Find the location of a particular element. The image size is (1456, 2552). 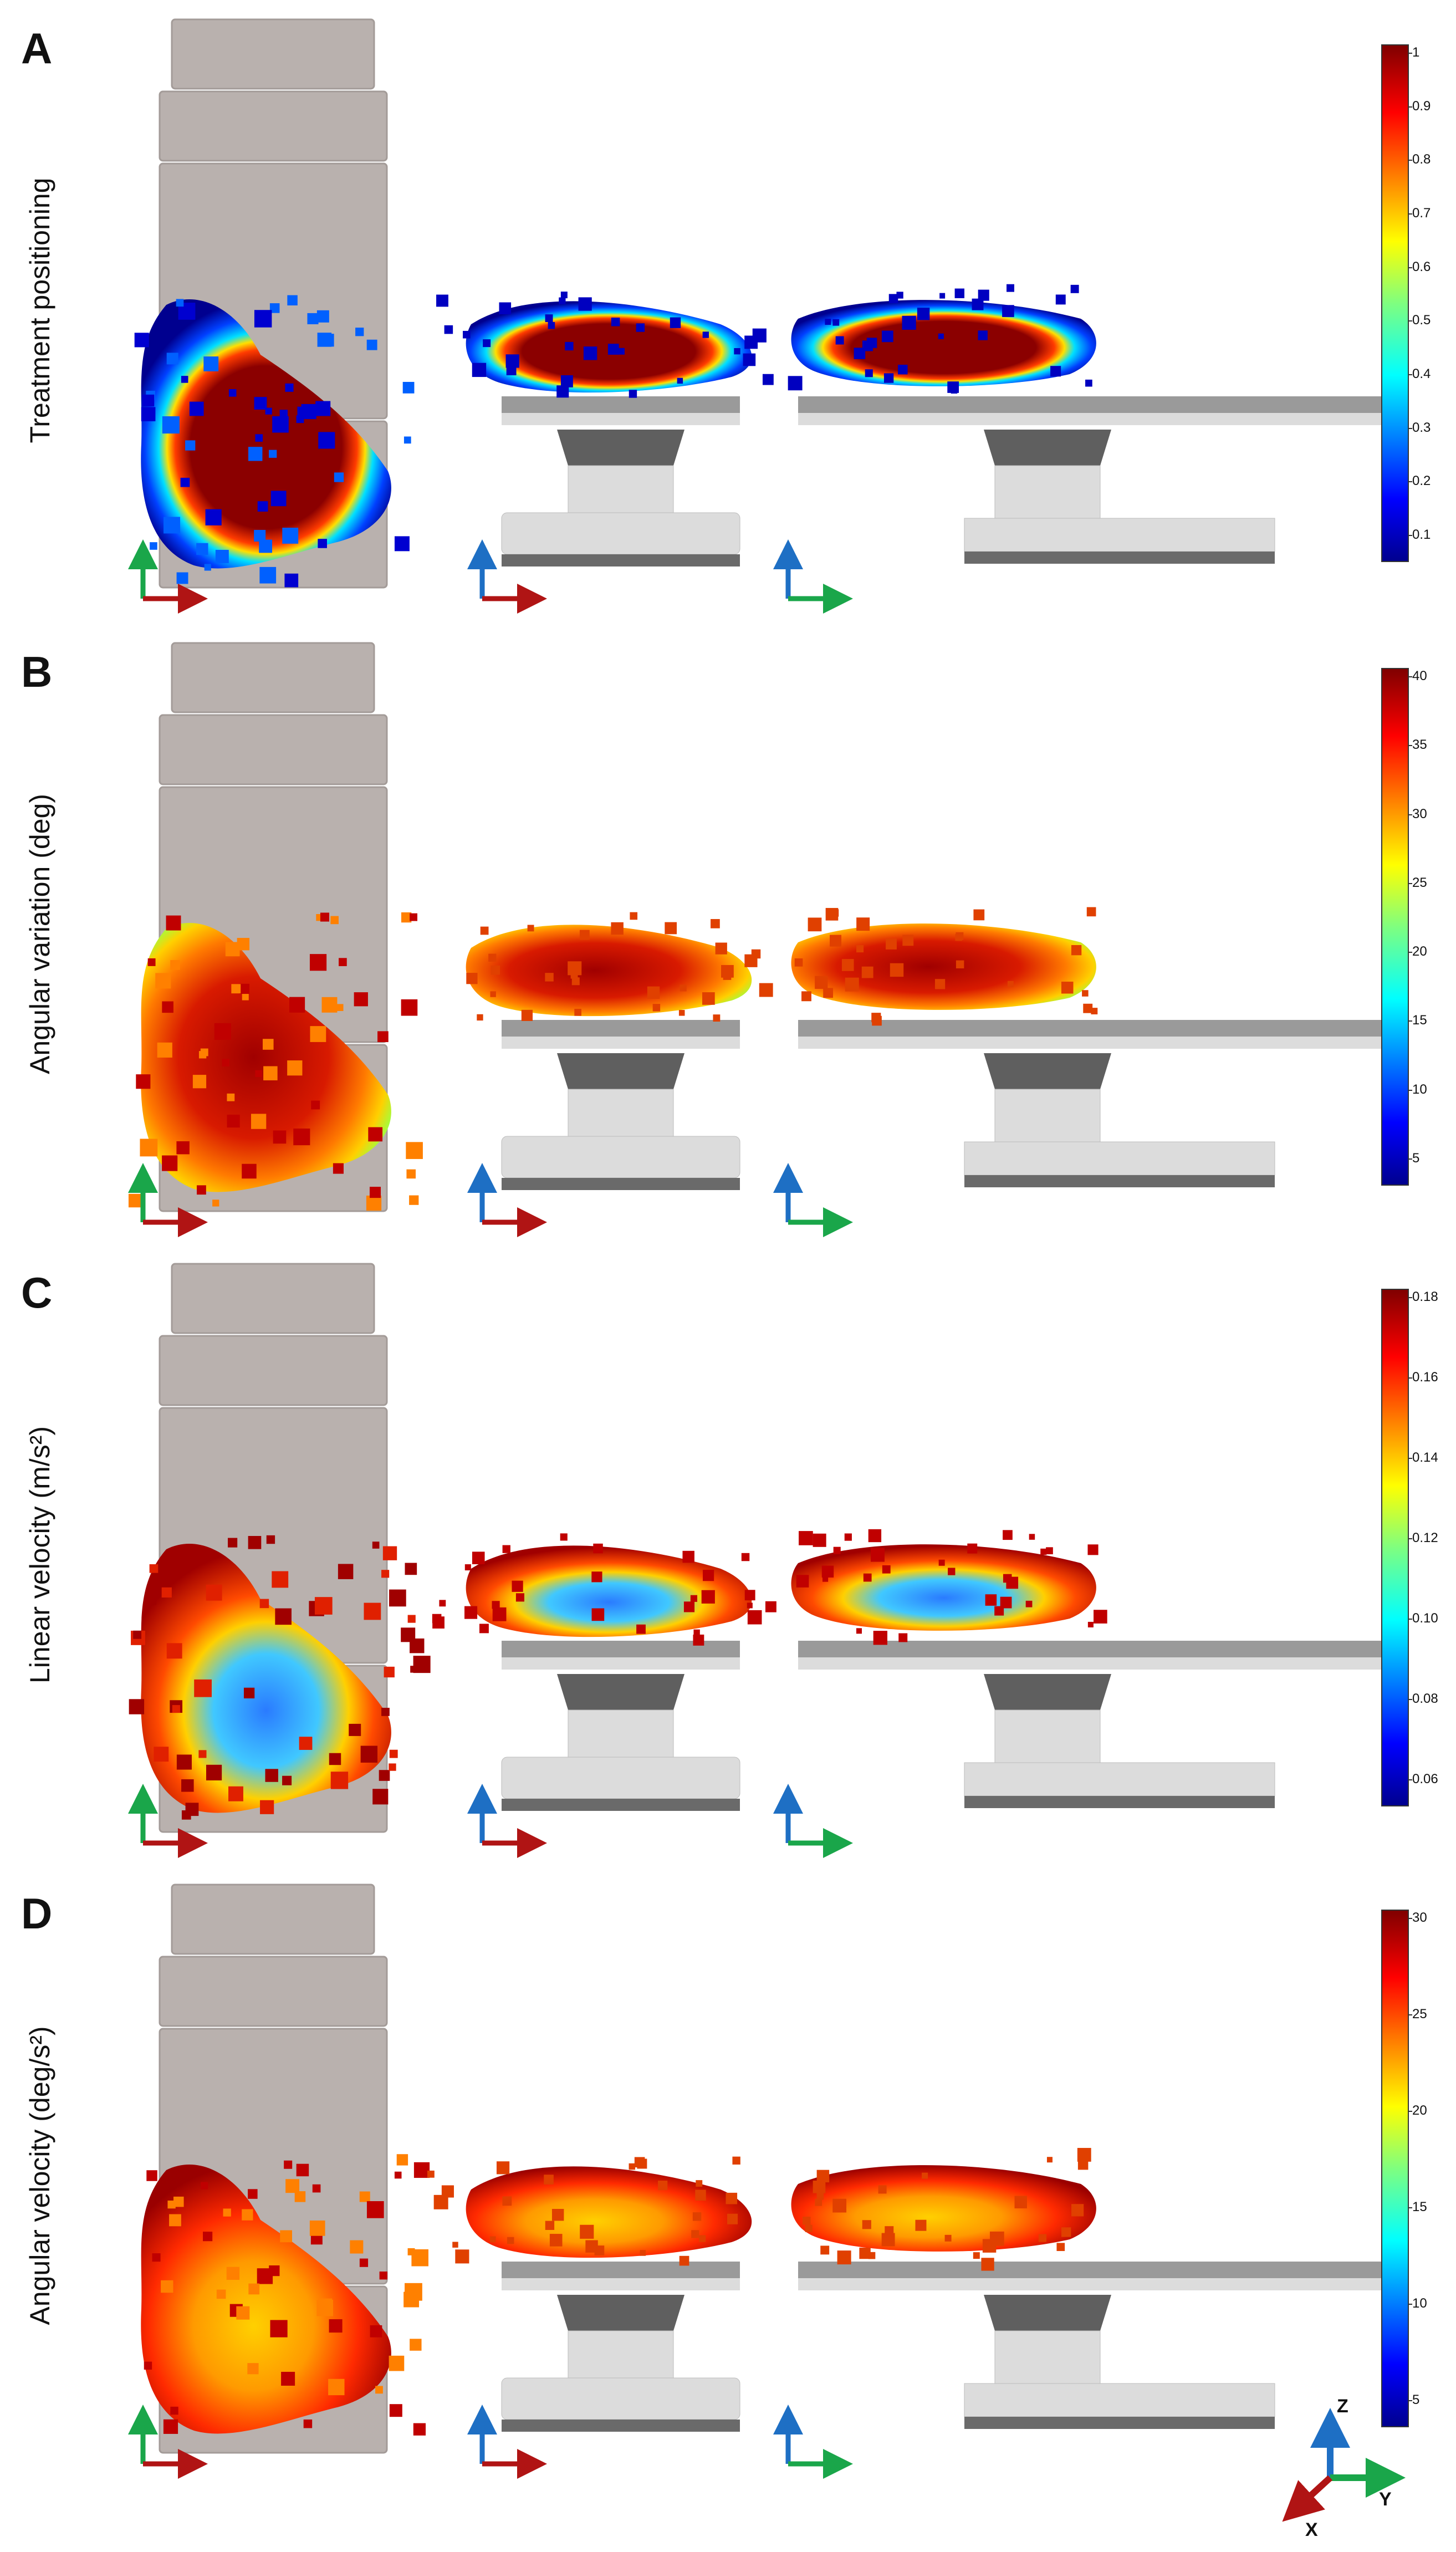

longitudinal-heatmap is located at coordinates (943, 343).